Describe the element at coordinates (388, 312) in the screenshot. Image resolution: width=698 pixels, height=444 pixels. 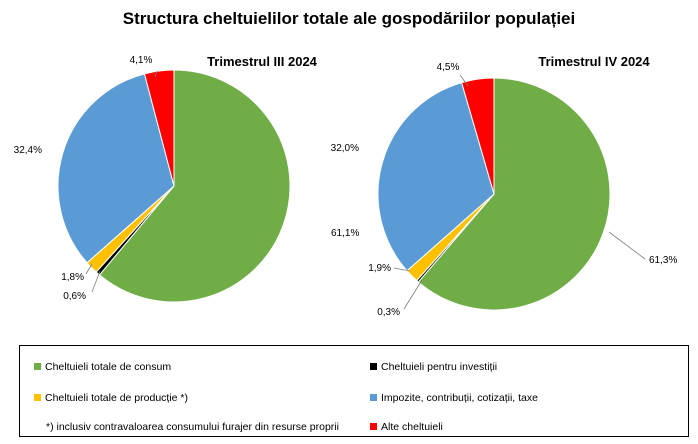
I see `data-label-investitii: 0,3%` at that location.